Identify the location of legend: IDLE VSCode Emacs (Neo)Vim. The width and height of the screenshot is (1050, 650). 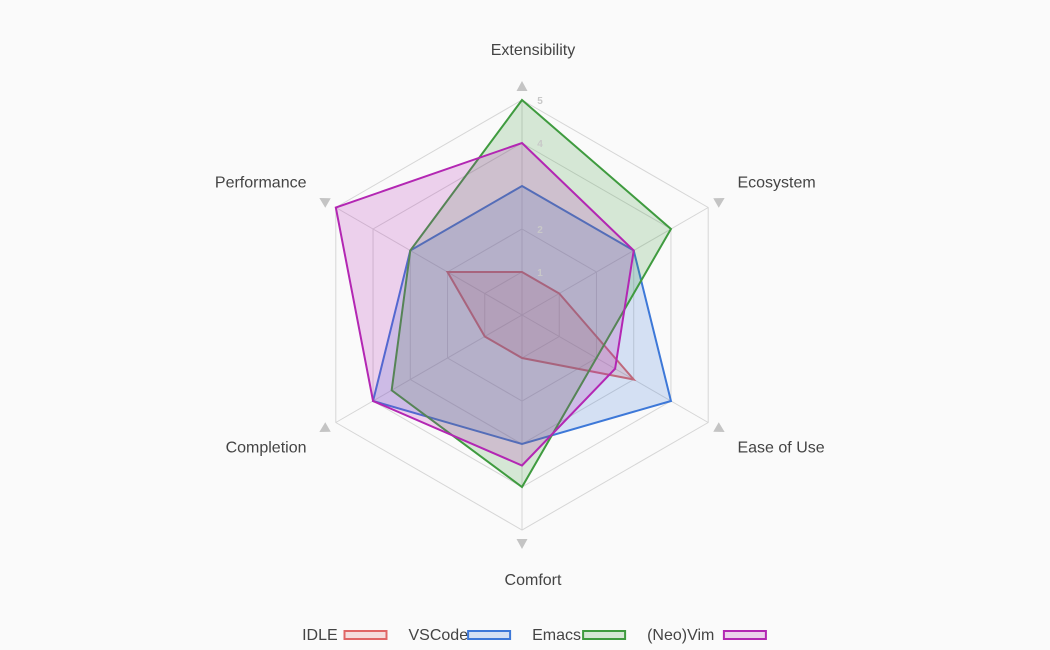
(534, 635).